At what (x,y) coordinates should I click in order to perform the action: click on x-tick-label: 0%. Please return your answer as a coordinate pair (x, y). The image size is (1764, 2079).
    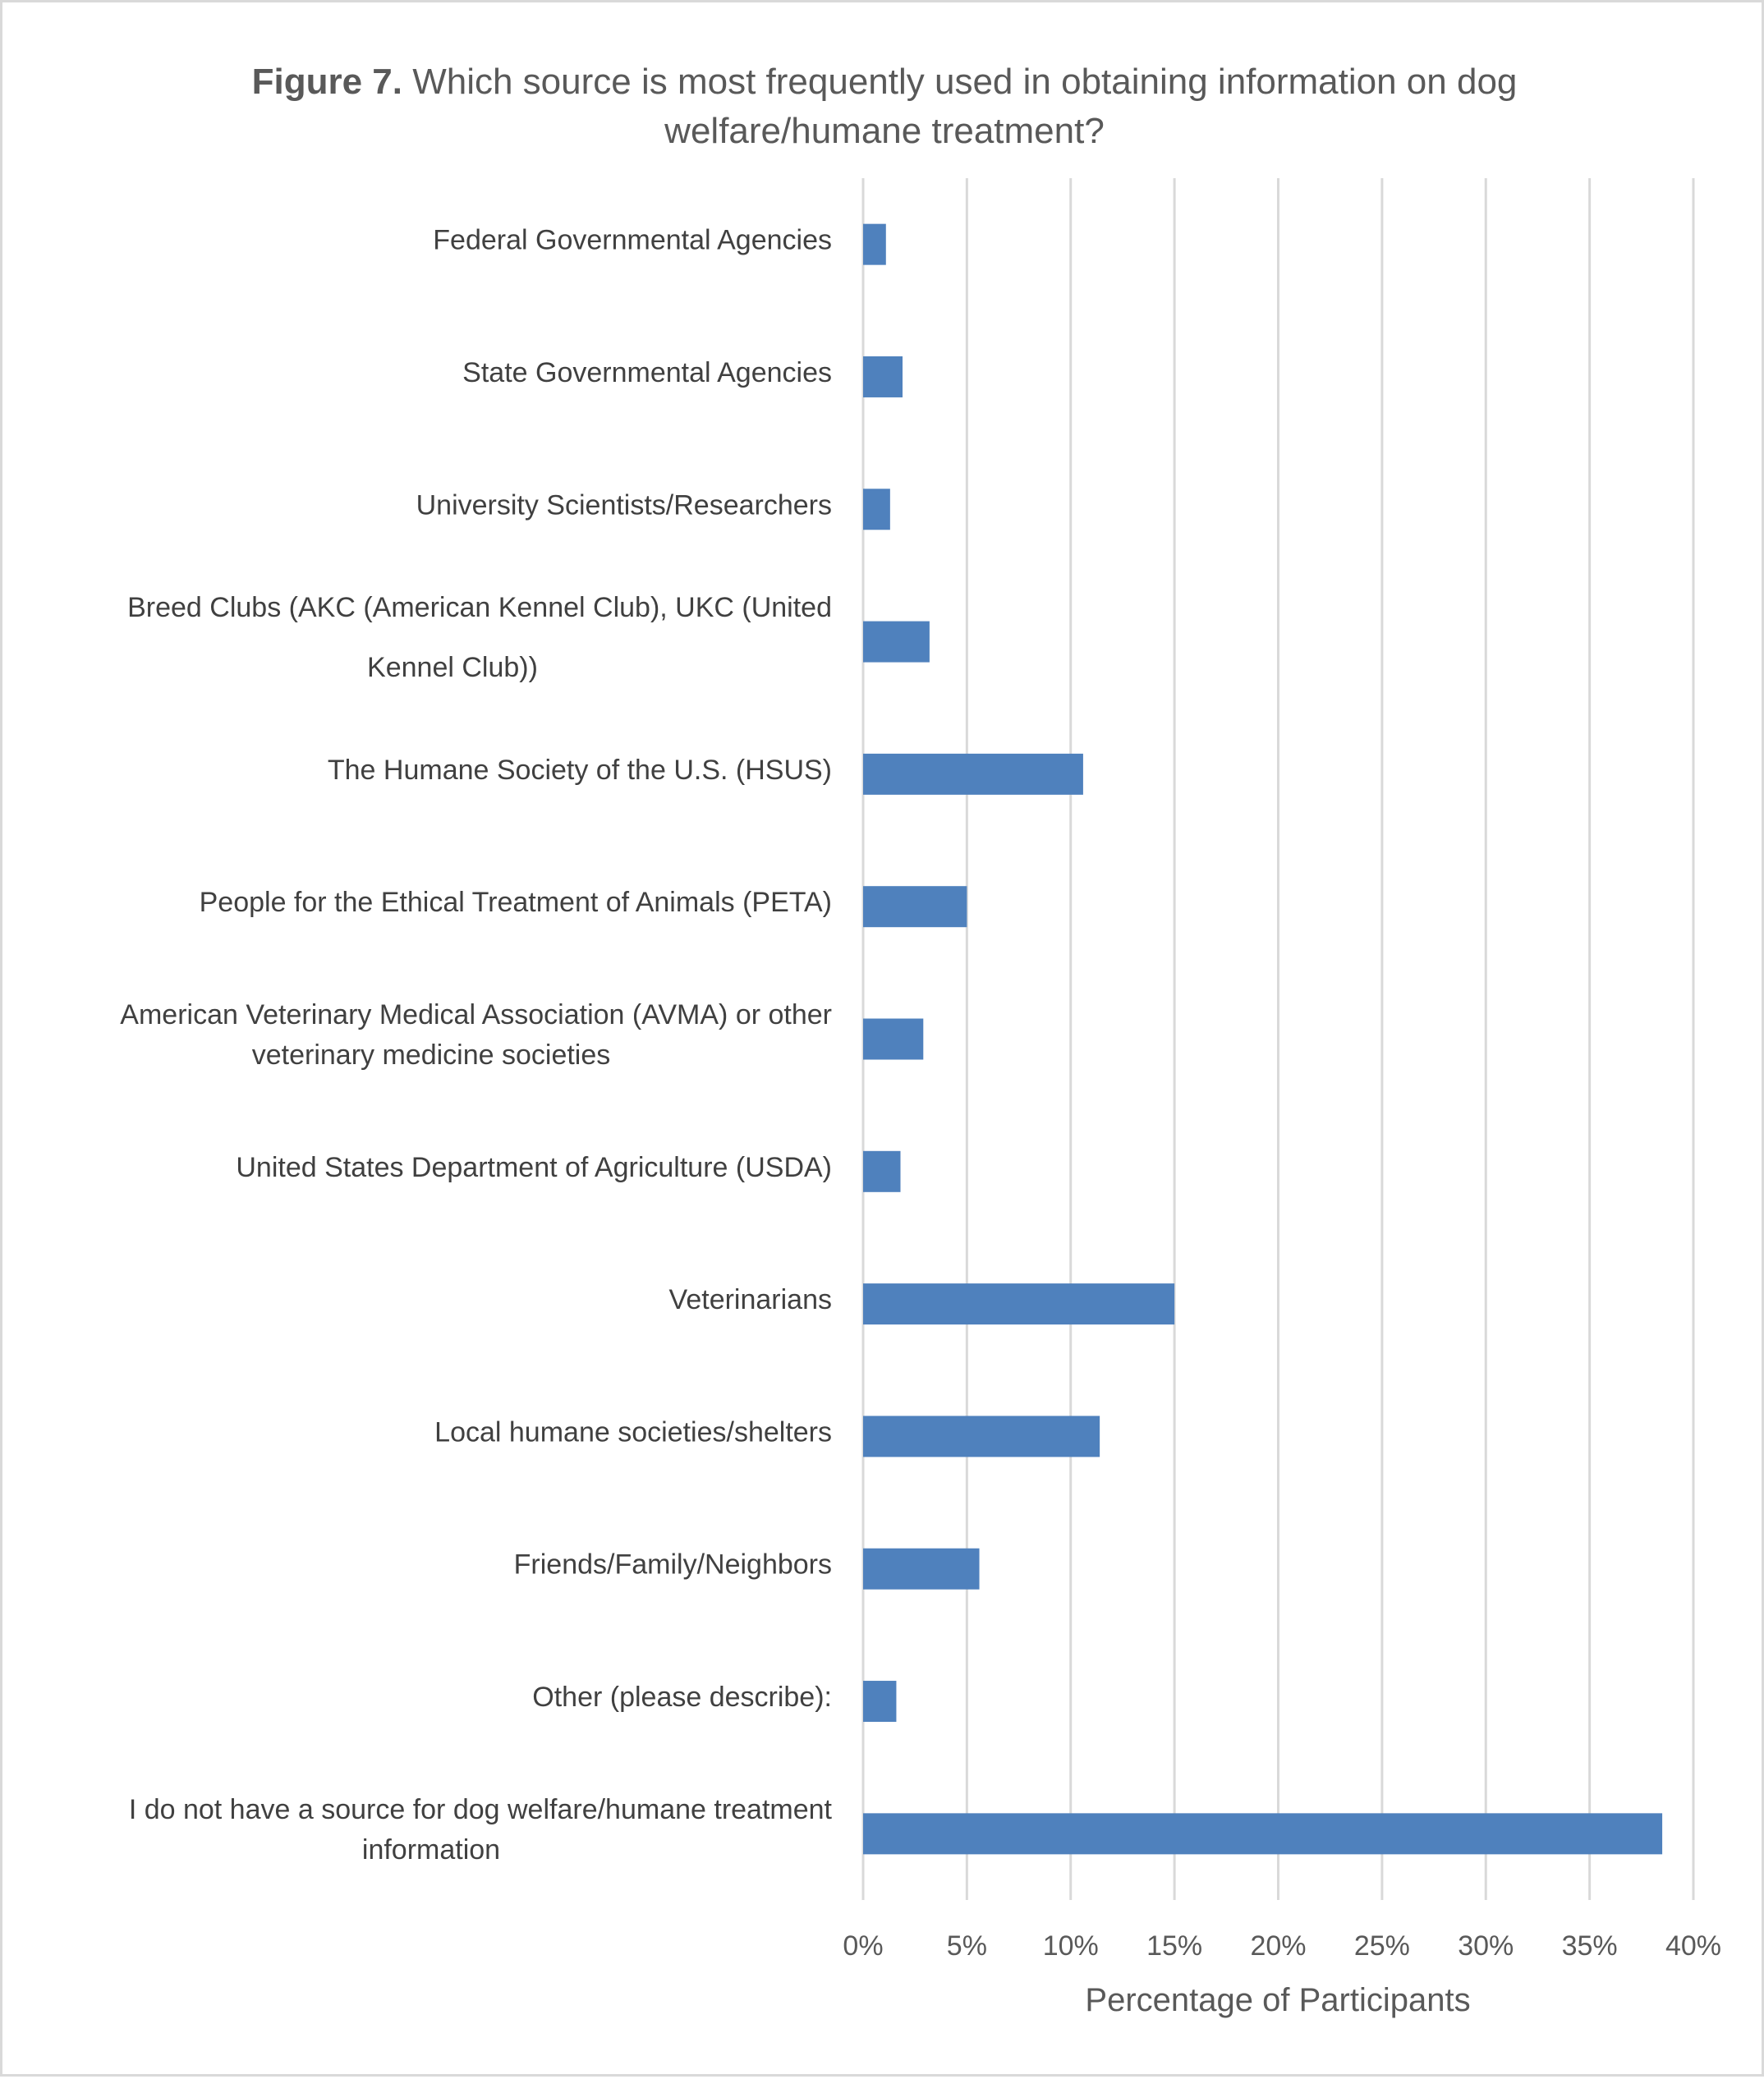
    Looking at the image, I should click on (863, 1946).